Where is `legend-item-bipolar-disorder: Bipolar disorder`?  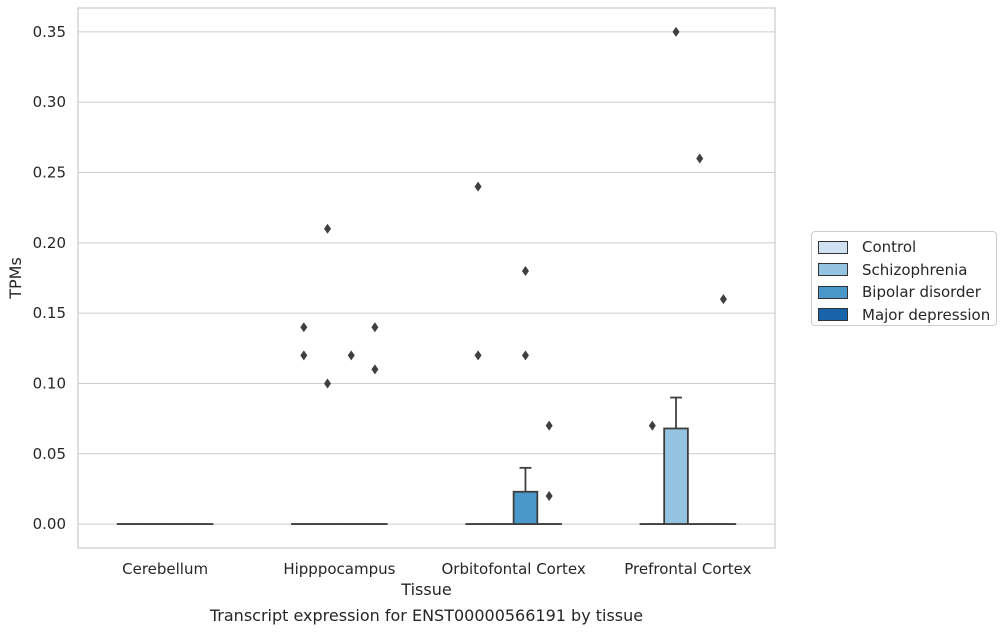
legend-item-bipolar-disorder: Bipolar disorder is located at coordinates (904, 292).